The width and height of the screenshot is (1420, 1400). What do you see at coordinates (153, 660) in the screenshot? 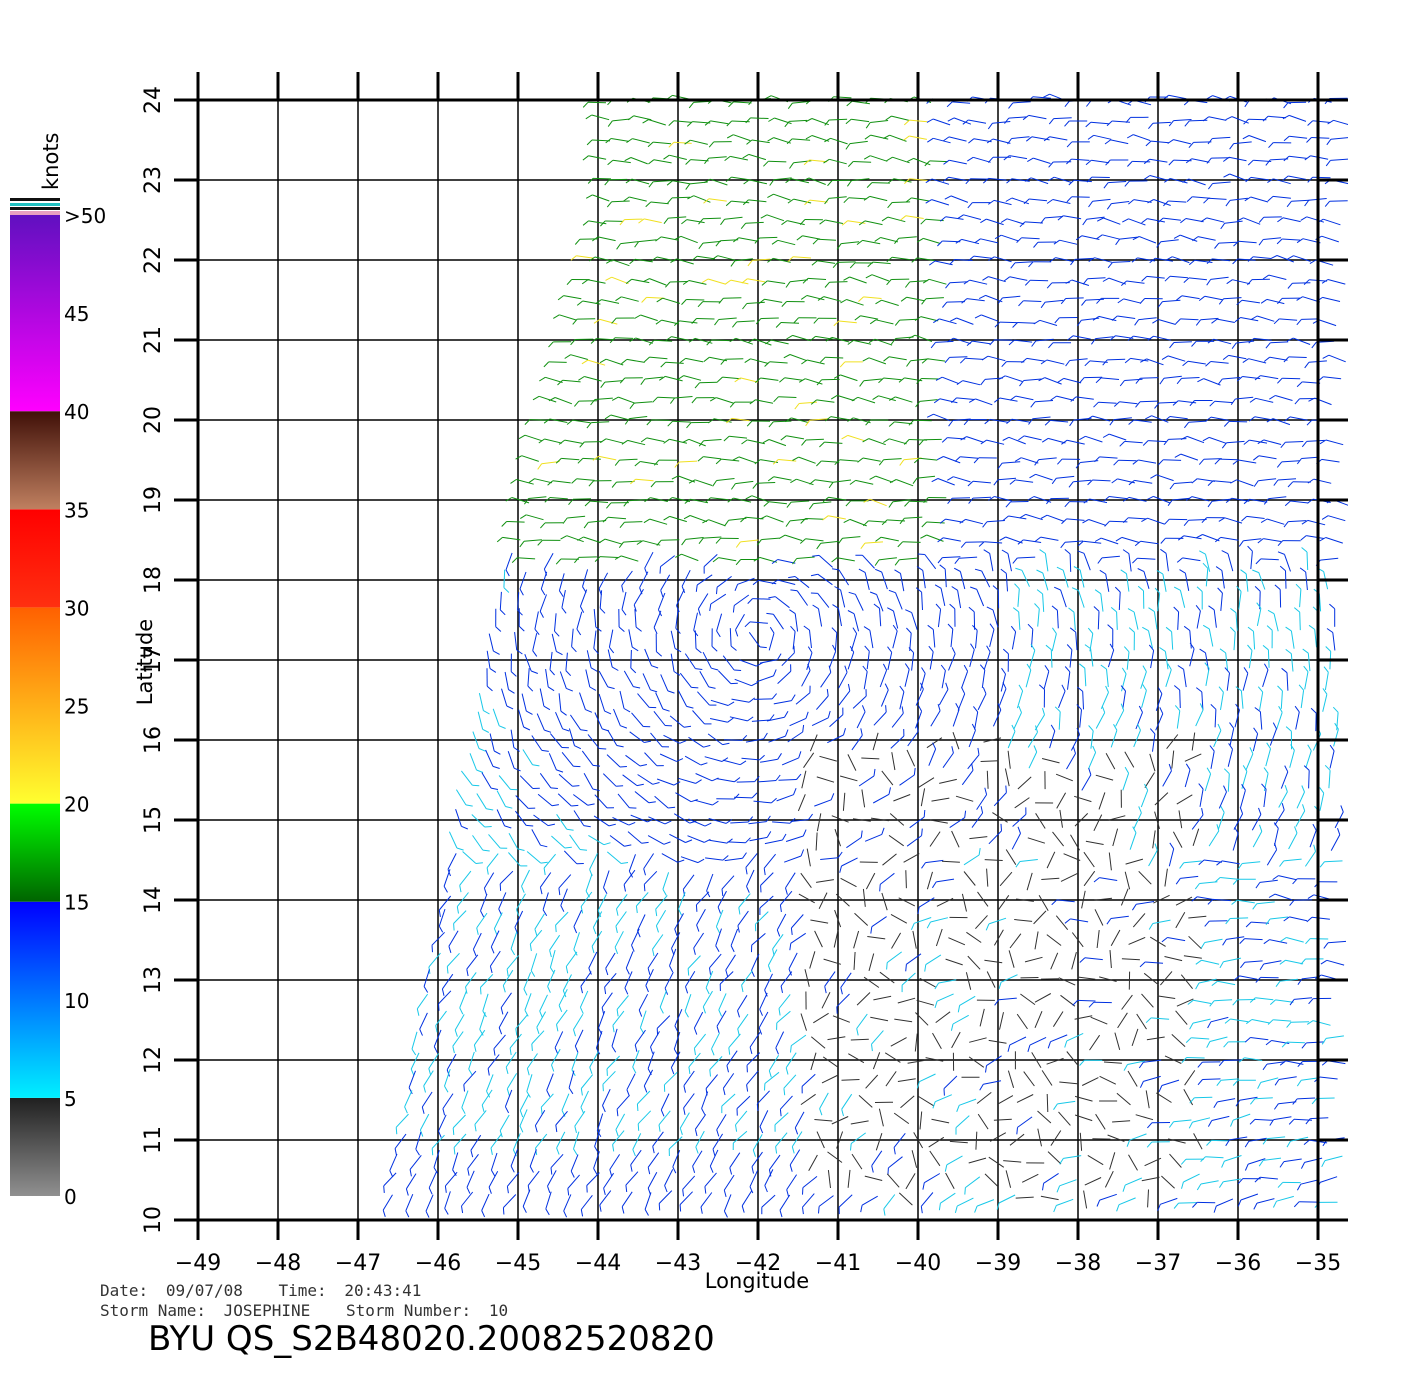
I see `y-tick-label: 17` at bounding box center [153, 660].